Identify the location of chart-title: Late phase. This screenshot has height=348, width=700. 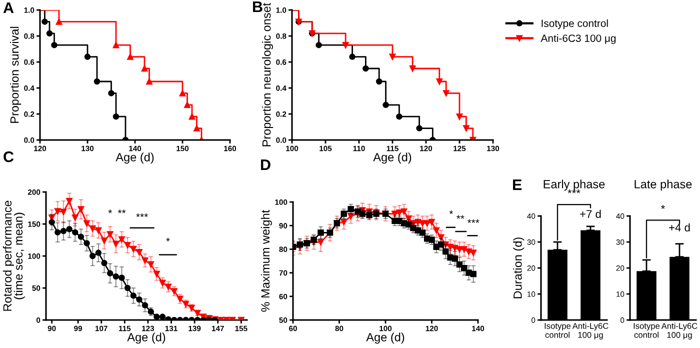
(663, 185).